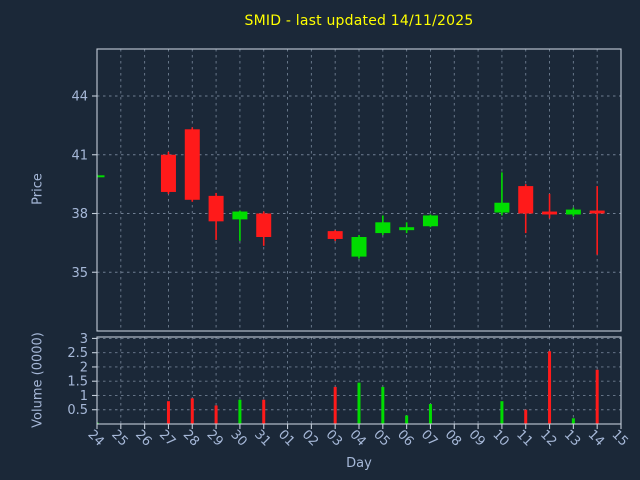  What do you see at coordinates (84, 339) in the screenshot?
I see `volume-tick-label: 3` at bounding box center [84, 339].